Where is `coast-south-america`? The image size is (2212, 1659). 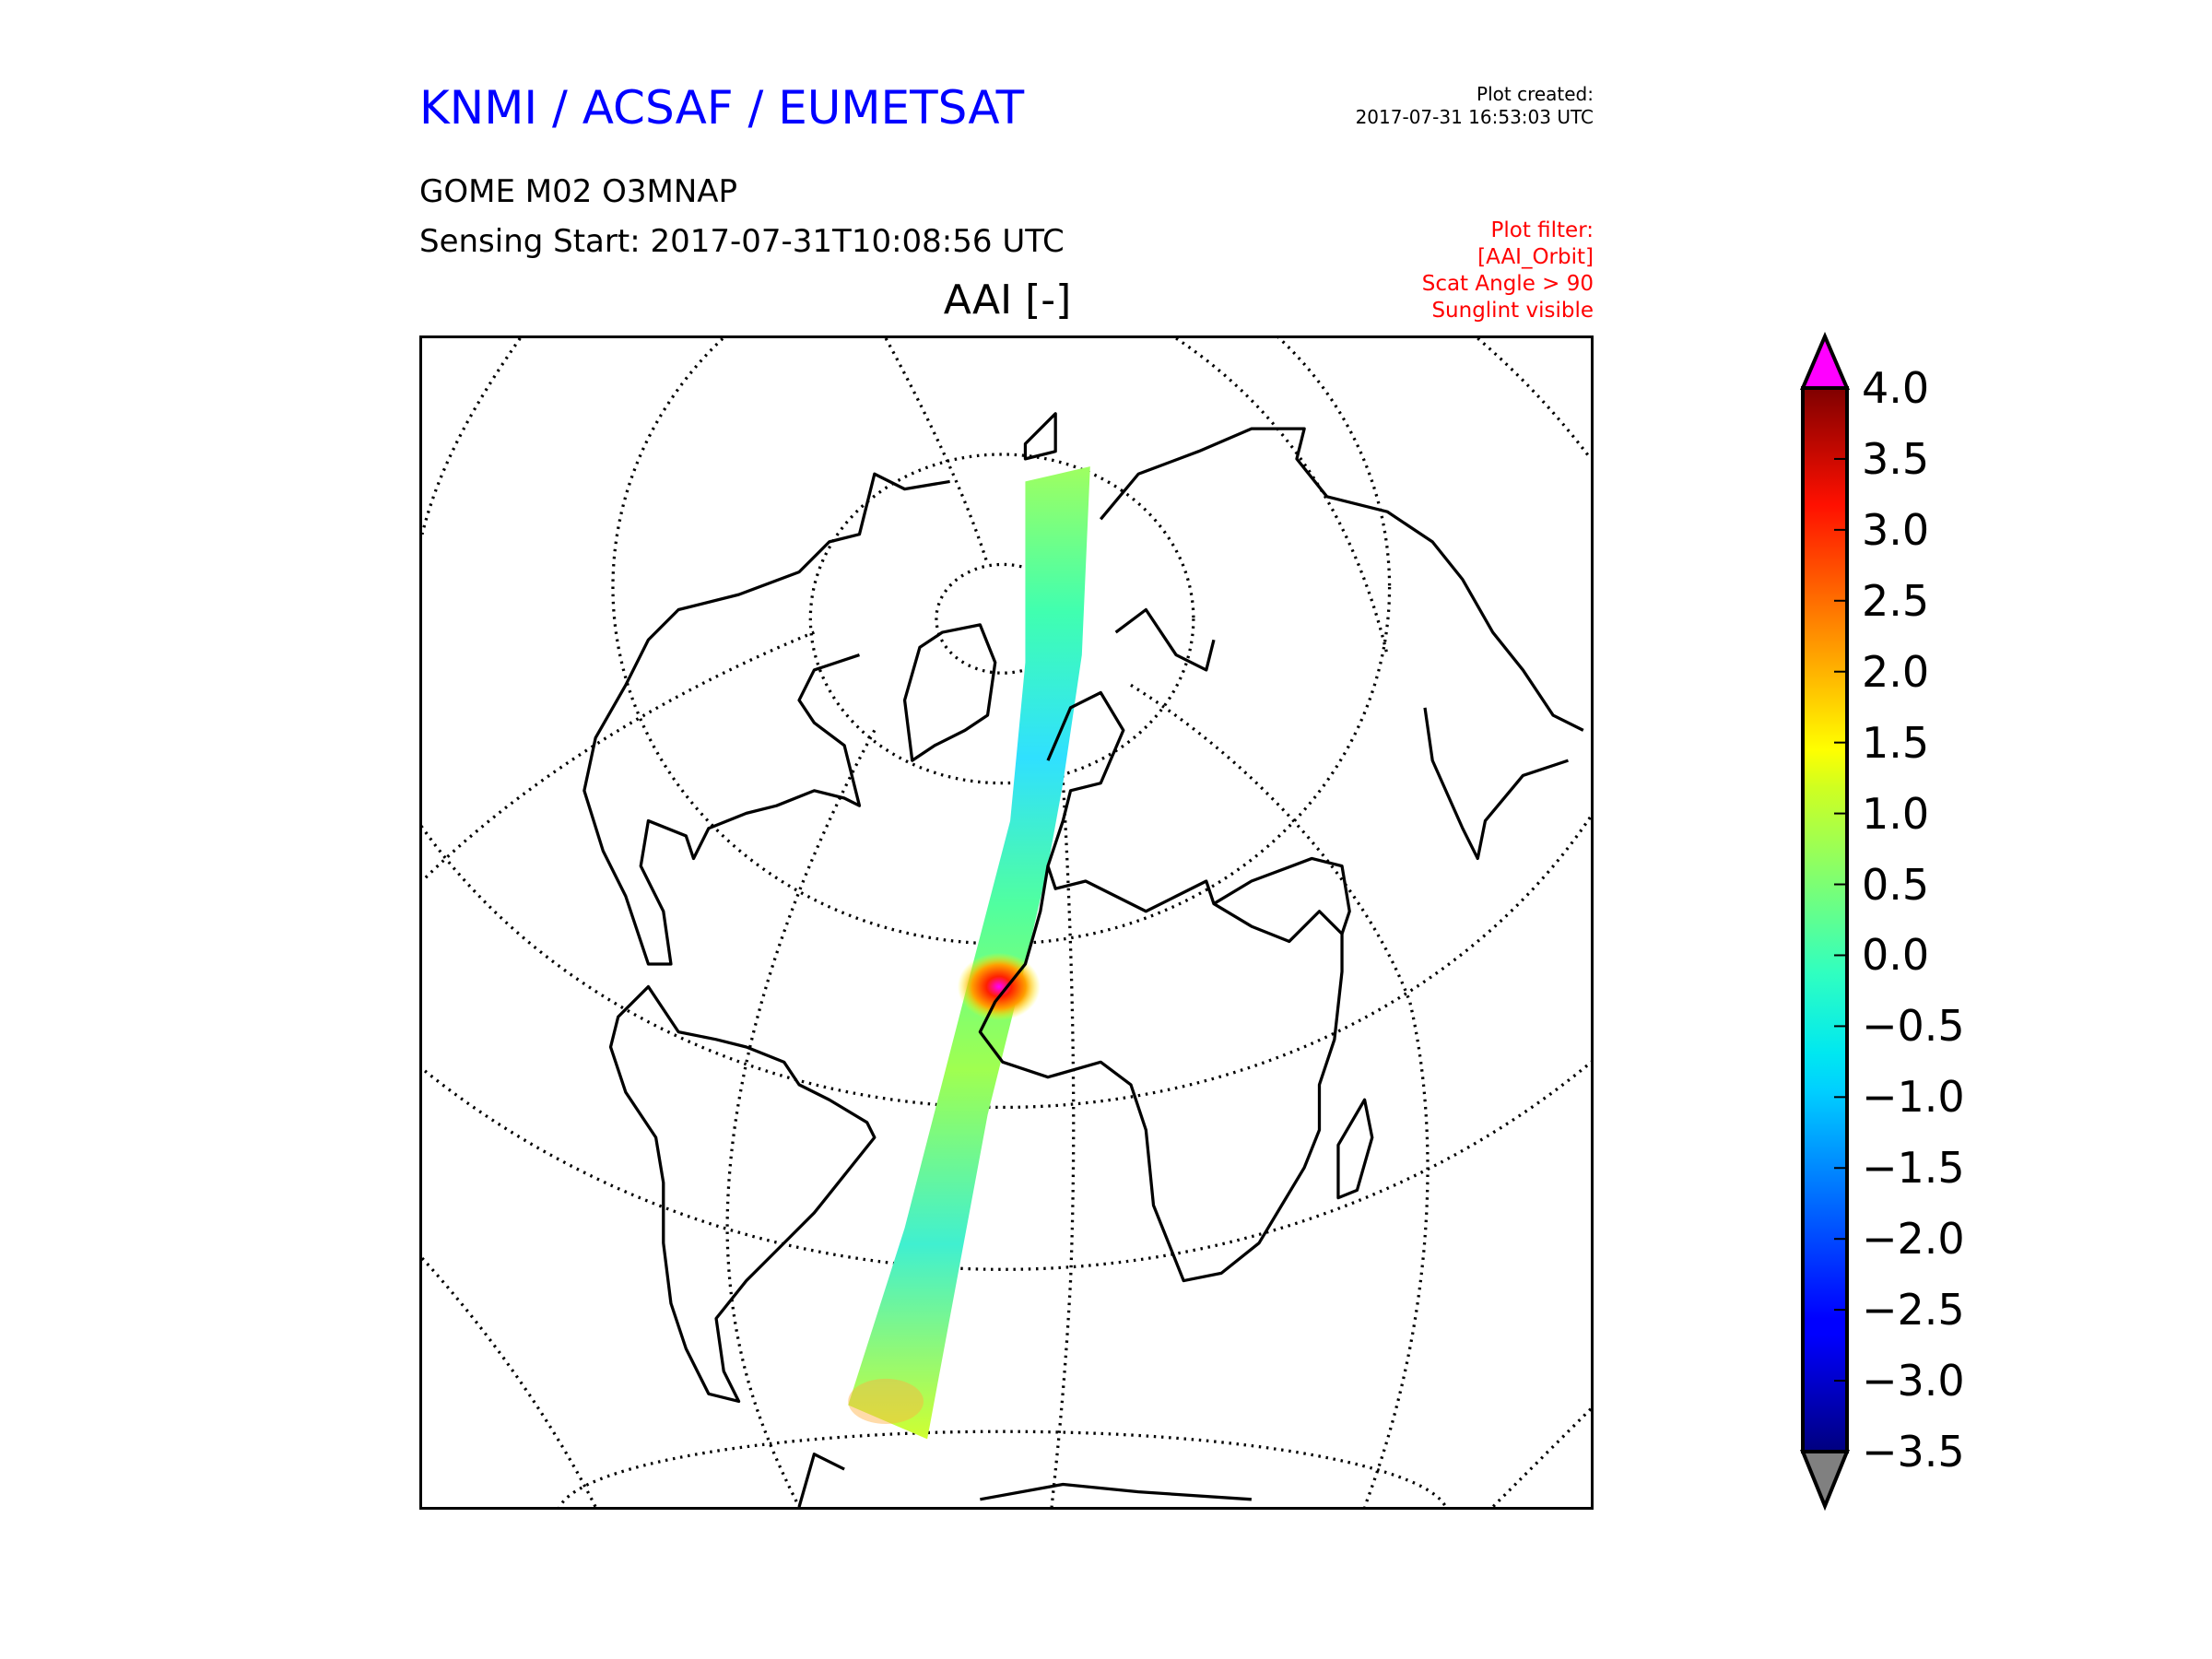 coast-south-america is located at coordinates (742, 1194).